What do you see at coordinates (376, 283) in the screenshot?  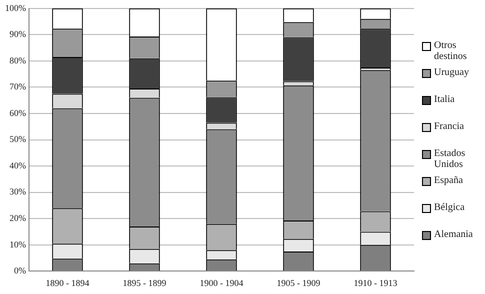 I see `x-tick-label: 1910 - 1913` at bounding box center [376, 283].